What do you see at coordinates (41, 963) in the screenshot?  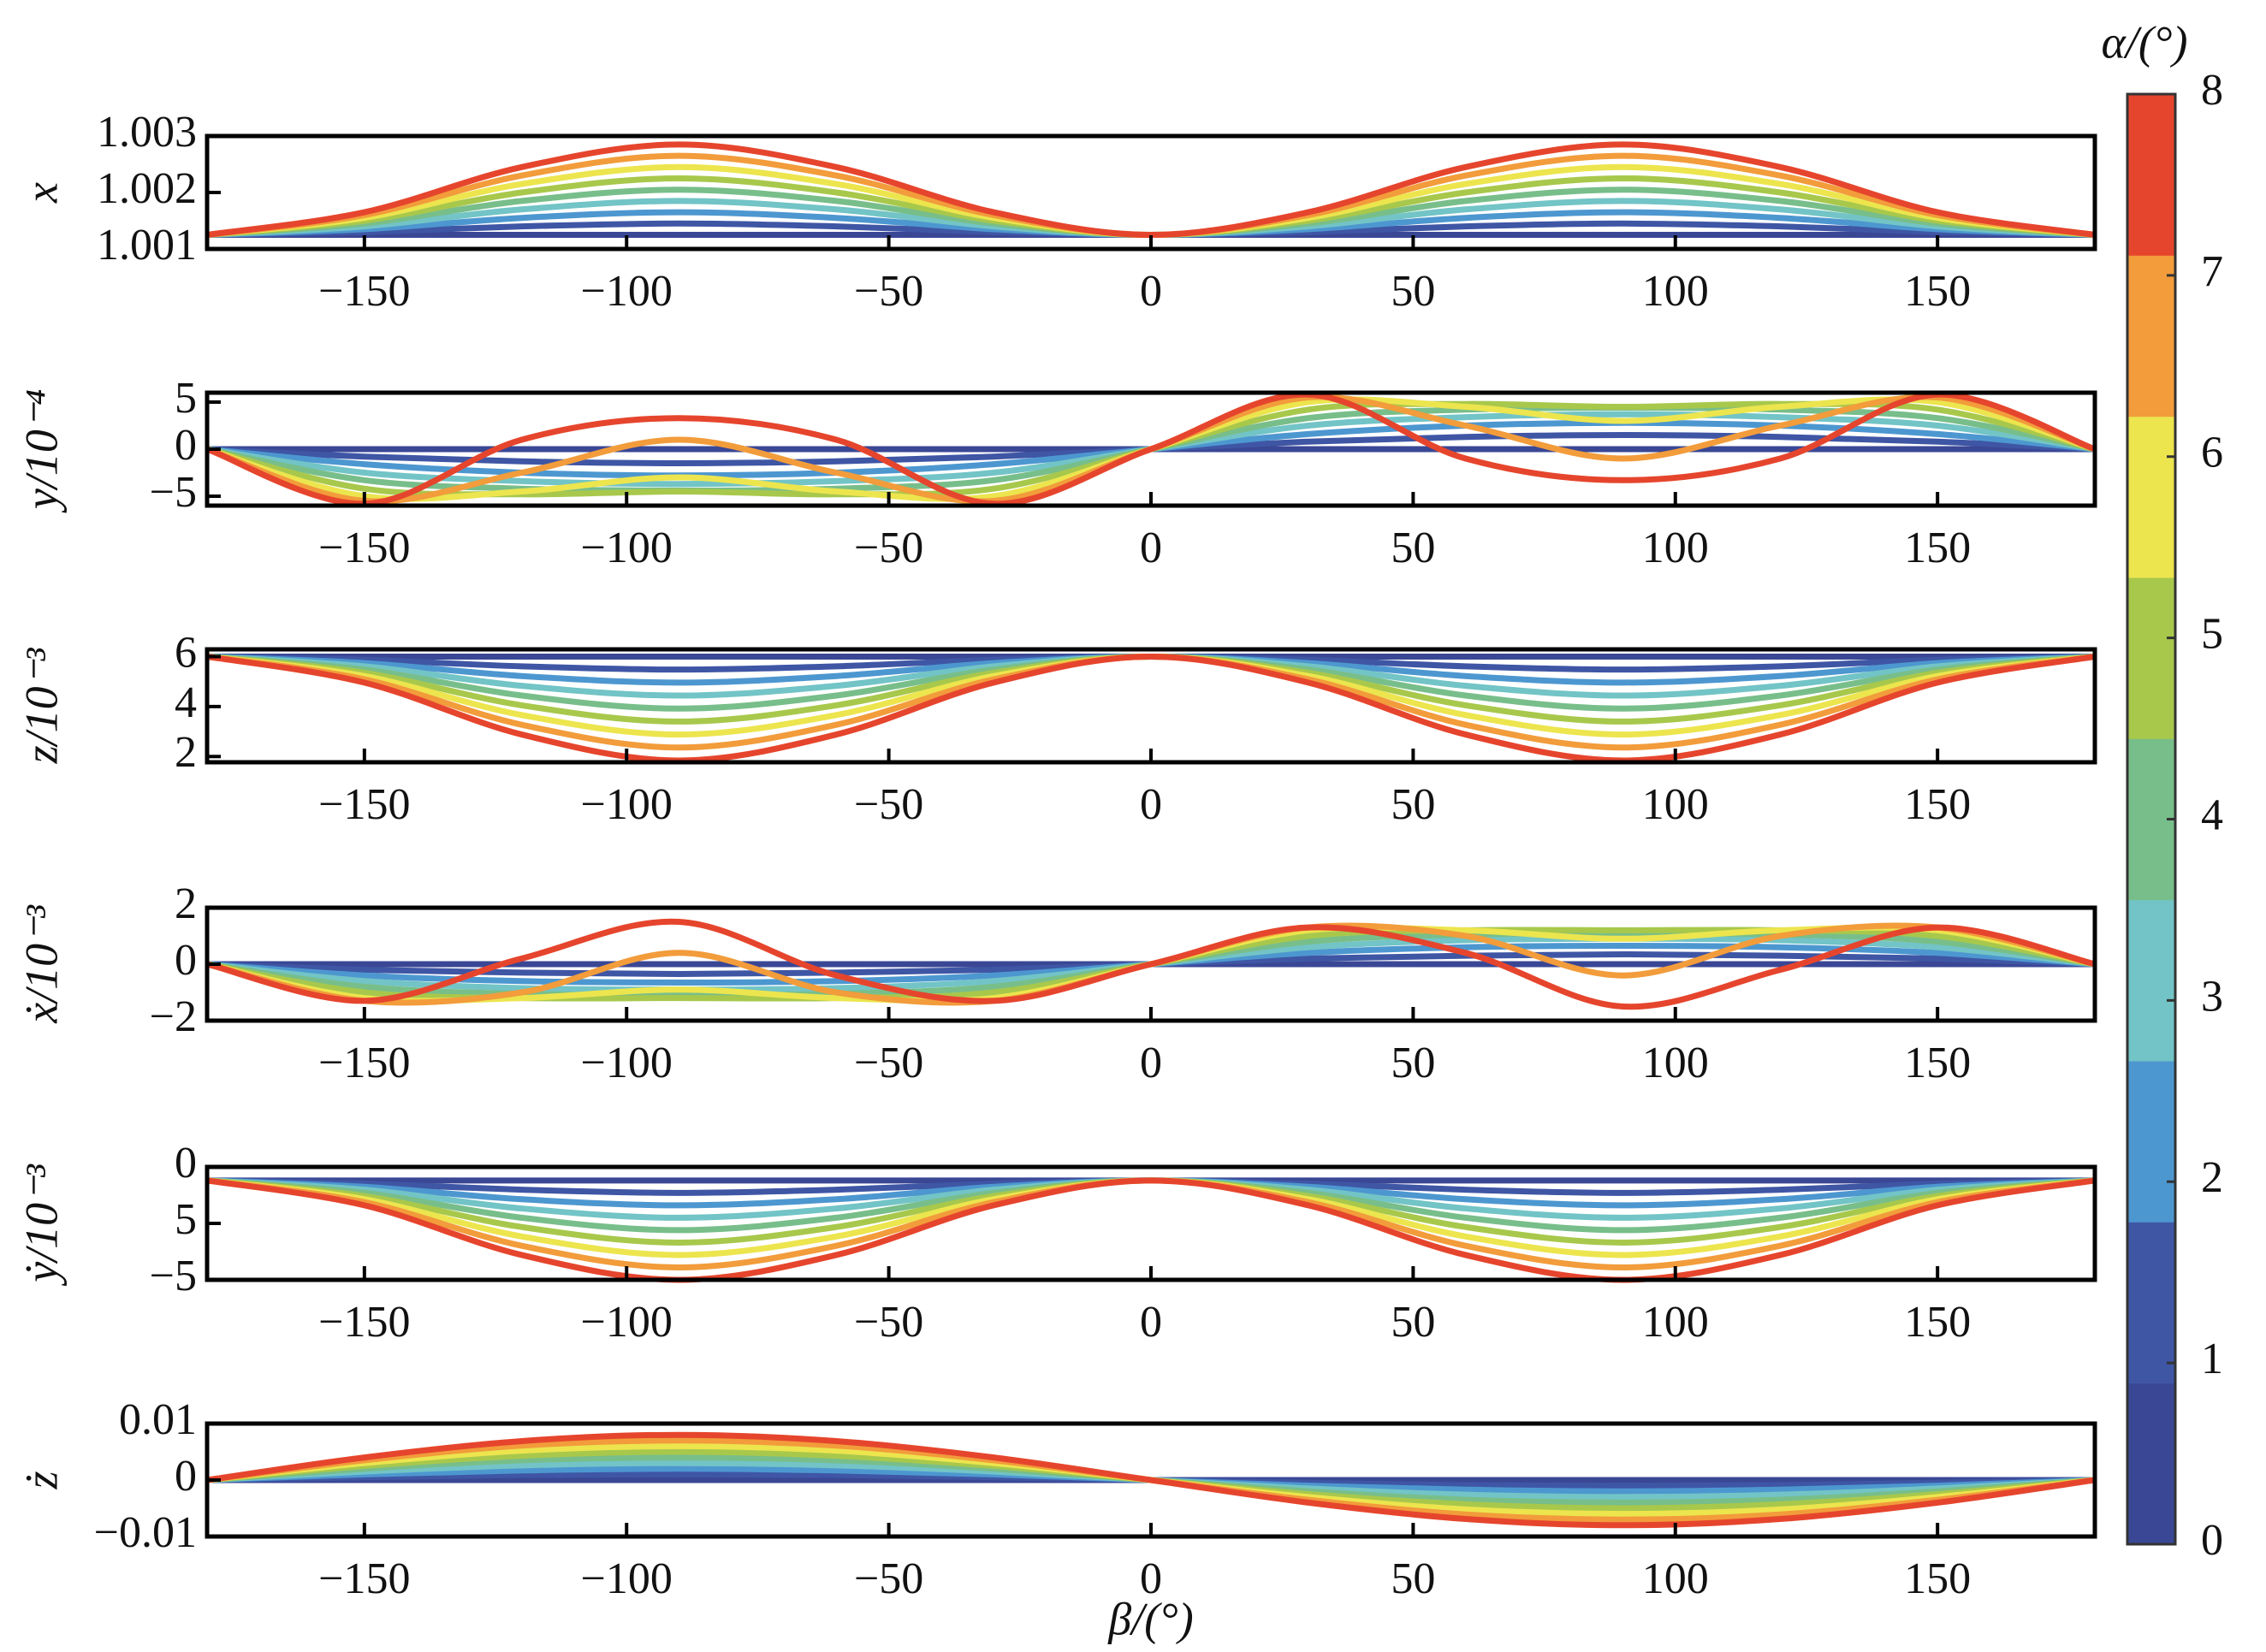 I see `y-axis-label: ẋ/10⁻³` at bounding box center [41, 963].